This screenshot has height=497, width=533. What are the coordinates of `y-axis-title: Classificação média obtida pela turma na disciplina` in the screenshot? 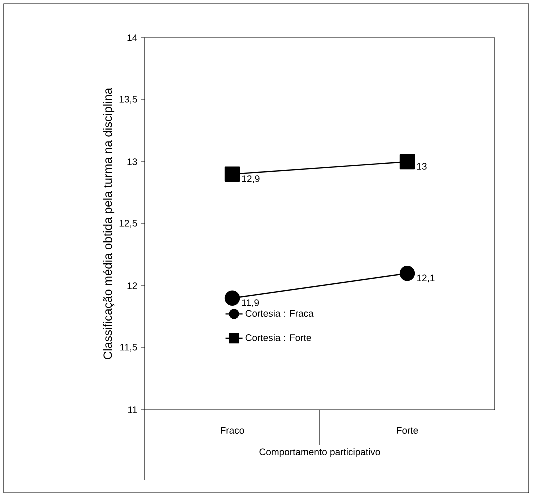 It's located at (109, 224).